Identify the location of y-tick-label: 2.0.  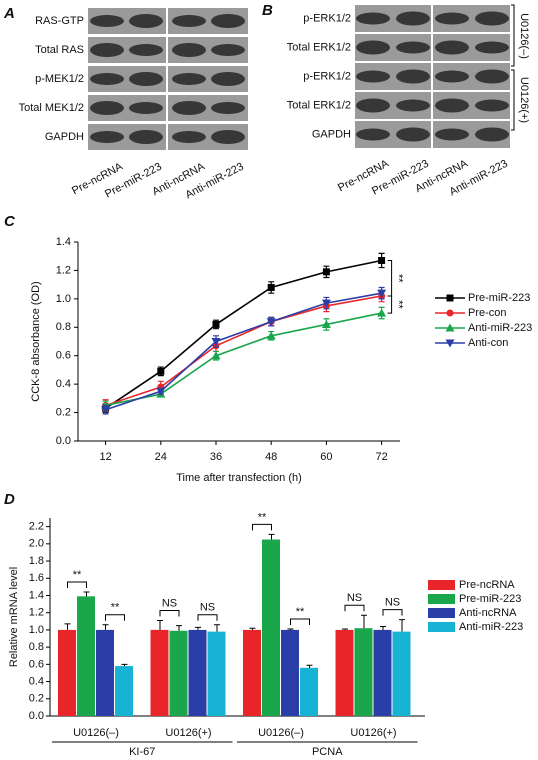
(36, 544).